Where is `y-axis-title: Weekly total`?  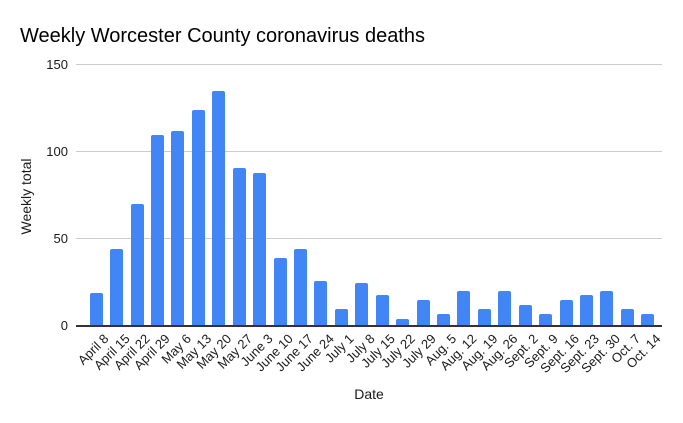 y-axis-title: Weekly total is located at coordinates (26, 196).